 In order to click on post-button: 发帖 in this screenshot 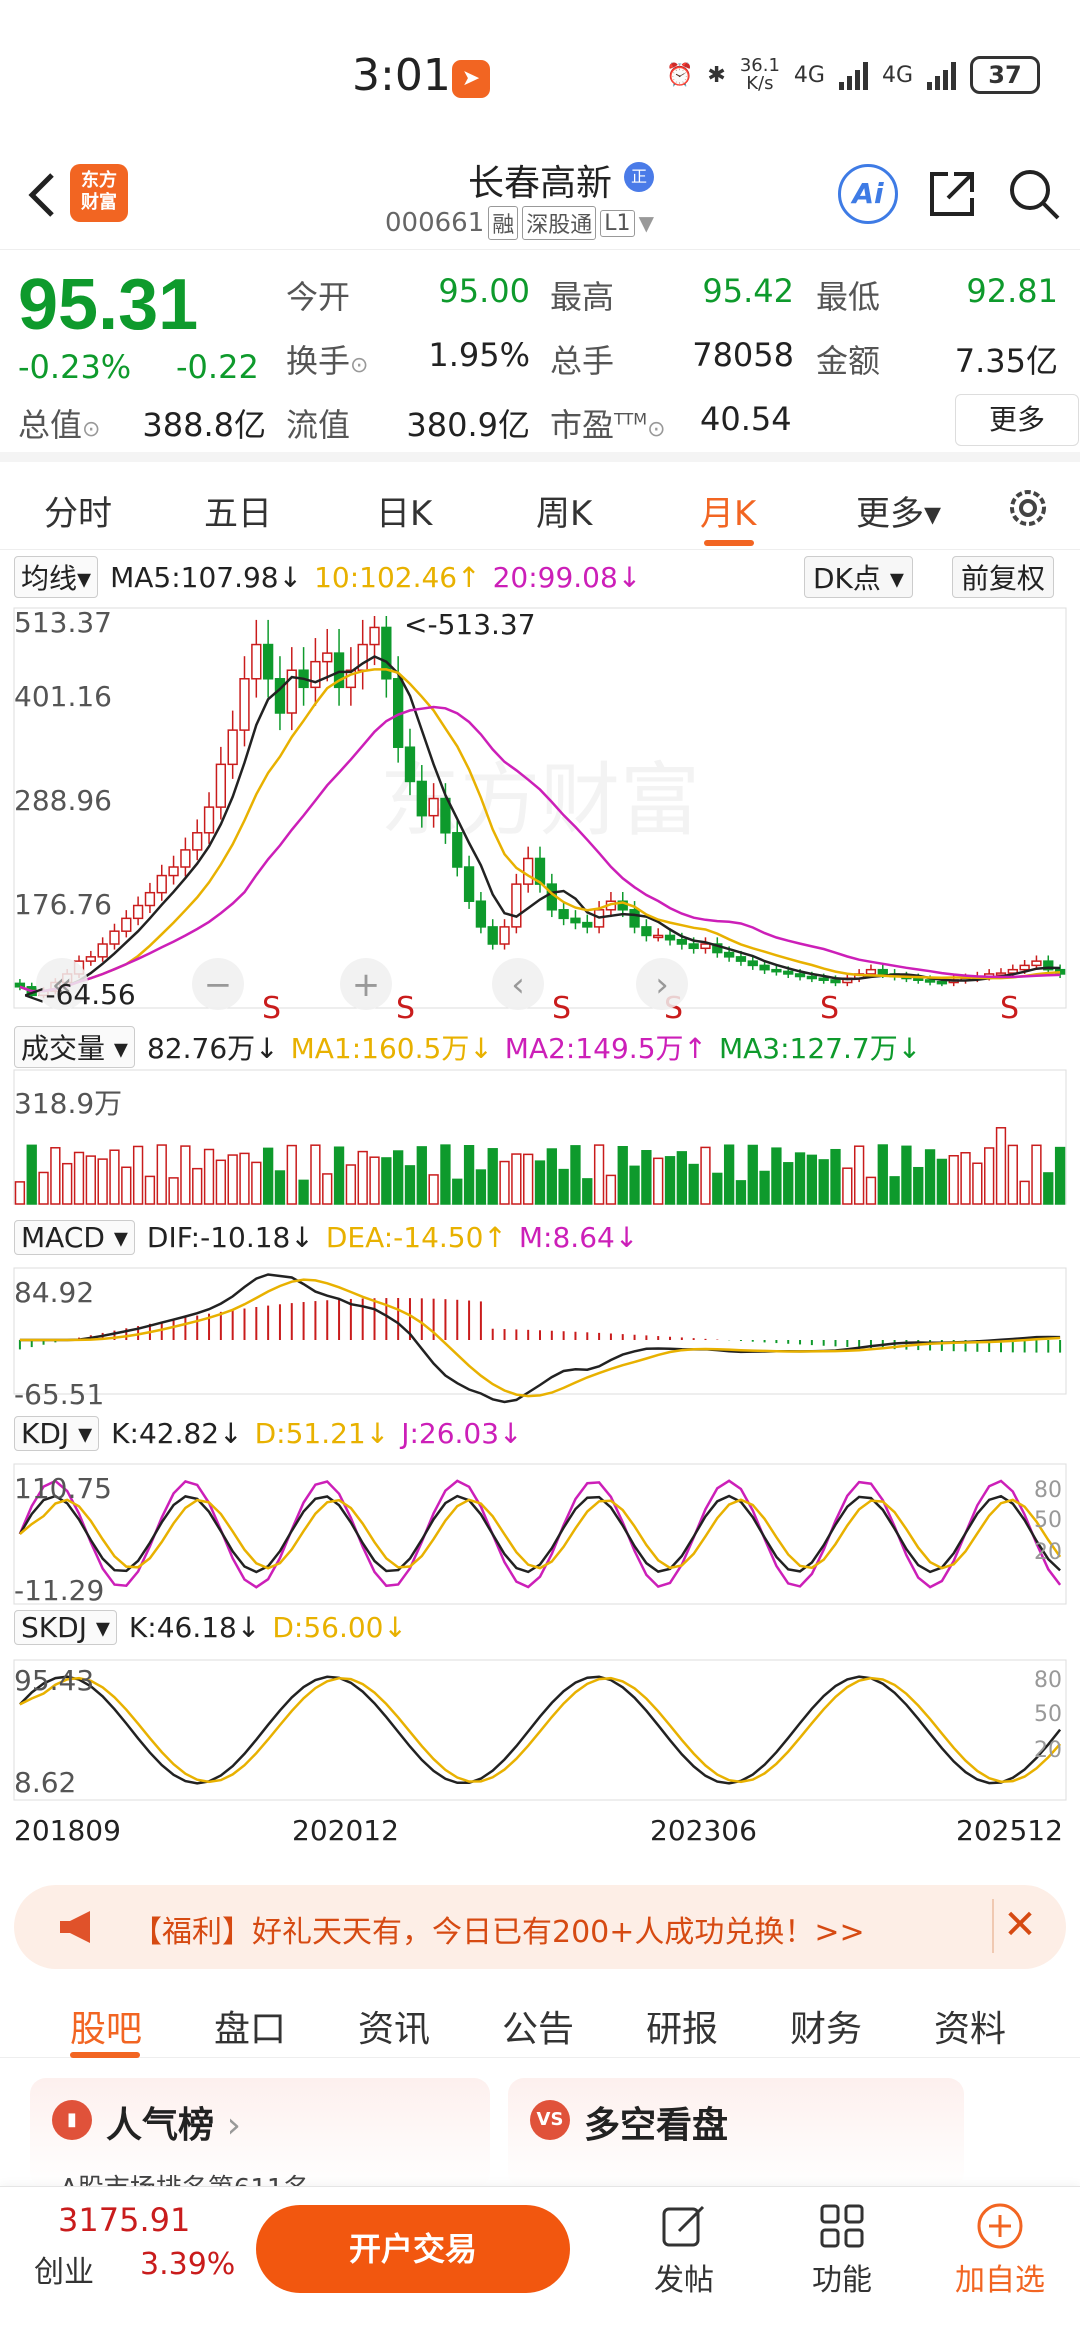, I will do `click(684, 2248)`.